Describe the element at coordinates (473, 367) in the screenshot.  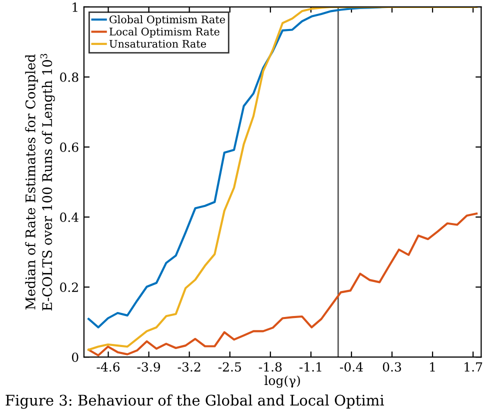
I see `x-tick-label: 1.7` at that location.